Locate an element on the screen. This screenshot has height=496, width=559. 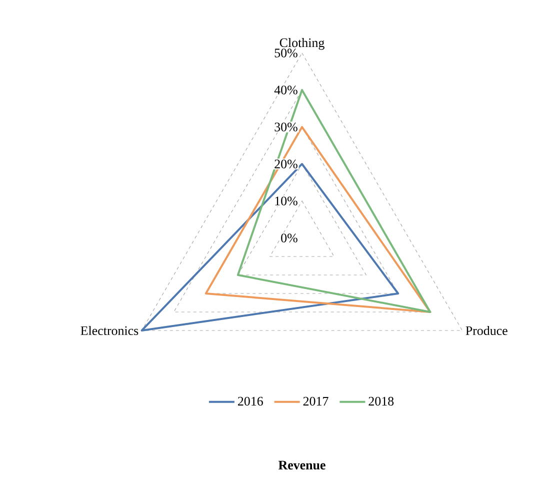
text: Revenue is located at coordinates (302, 465).